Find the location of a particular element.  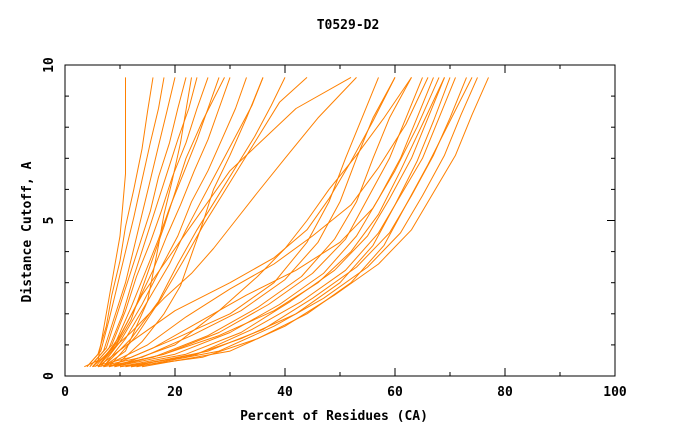

x-tick-label-20: 20 is located at coordinates (175, 392).